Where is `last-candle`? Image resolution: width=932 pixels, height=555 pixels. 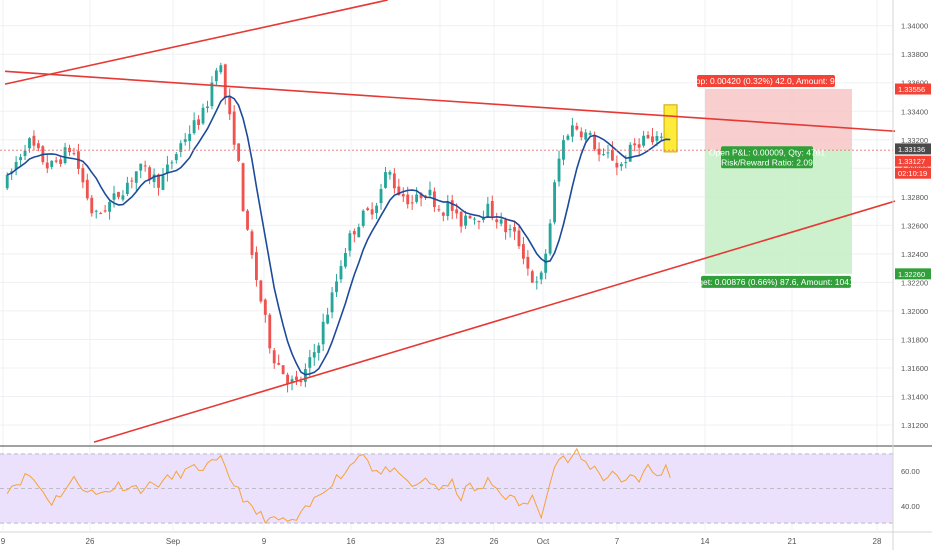 last-candle is located at coordinates (670, 128).